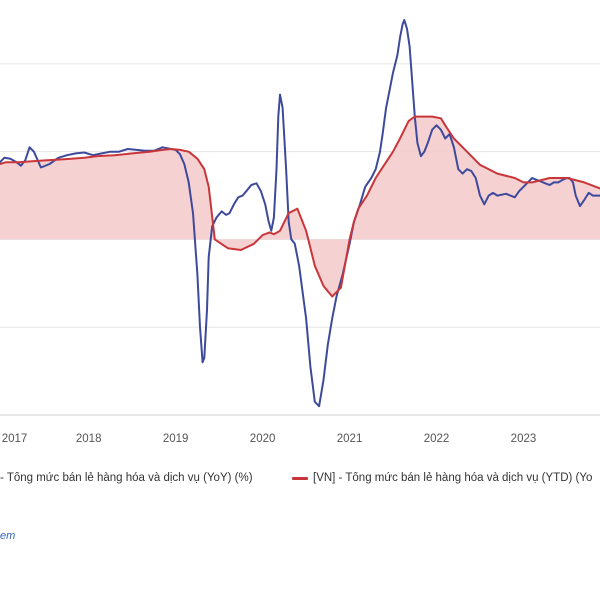 The height and width of the screenshot is (600, 600). What do you see at coordinates (524, 439) in the screenshot?
I see `x-tick-label-2023: 2023` at bounding box center [524, 439].